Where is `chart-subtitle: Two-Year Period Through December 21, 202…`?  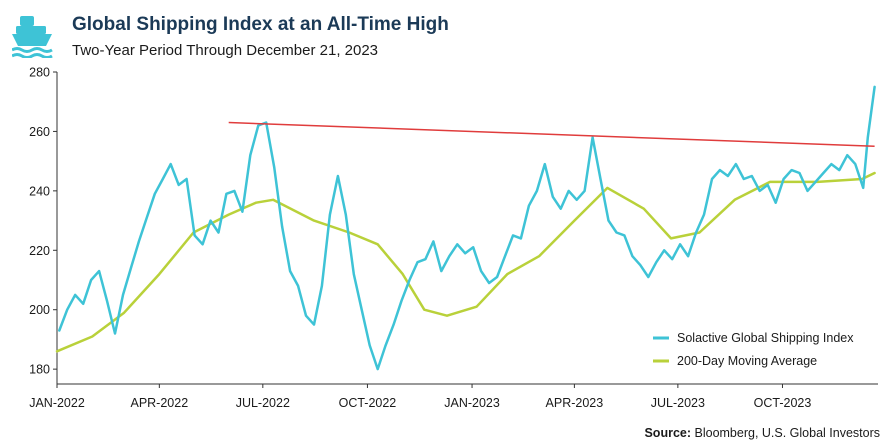
chart-subtitle: Two-Year Period Through December 21, 202… is located at coordinates (225, 50).